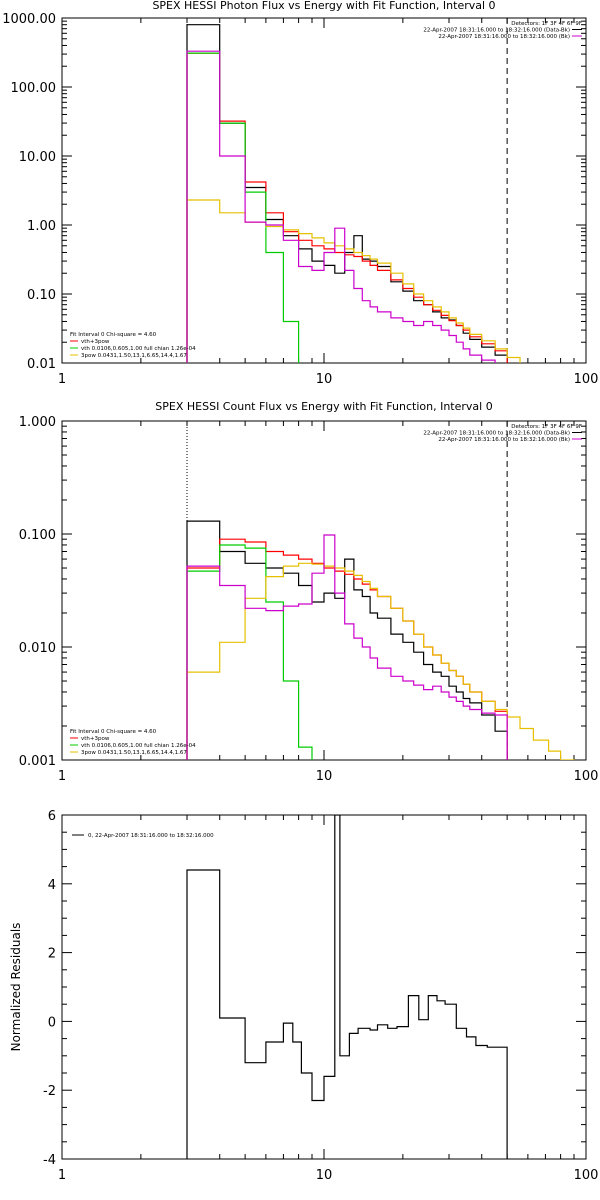 The height and width of the screenshot is (1200, 600). I want to click on y-tick-label: 0, so click(52, 1022).